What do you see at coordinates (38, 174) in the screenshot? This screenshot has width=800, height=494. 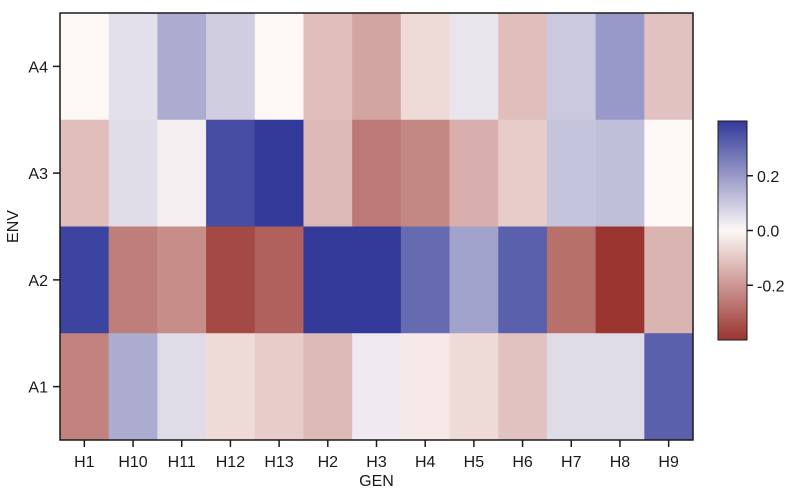 I see `y-tick-label: A3` at bounding box center [38, 174].